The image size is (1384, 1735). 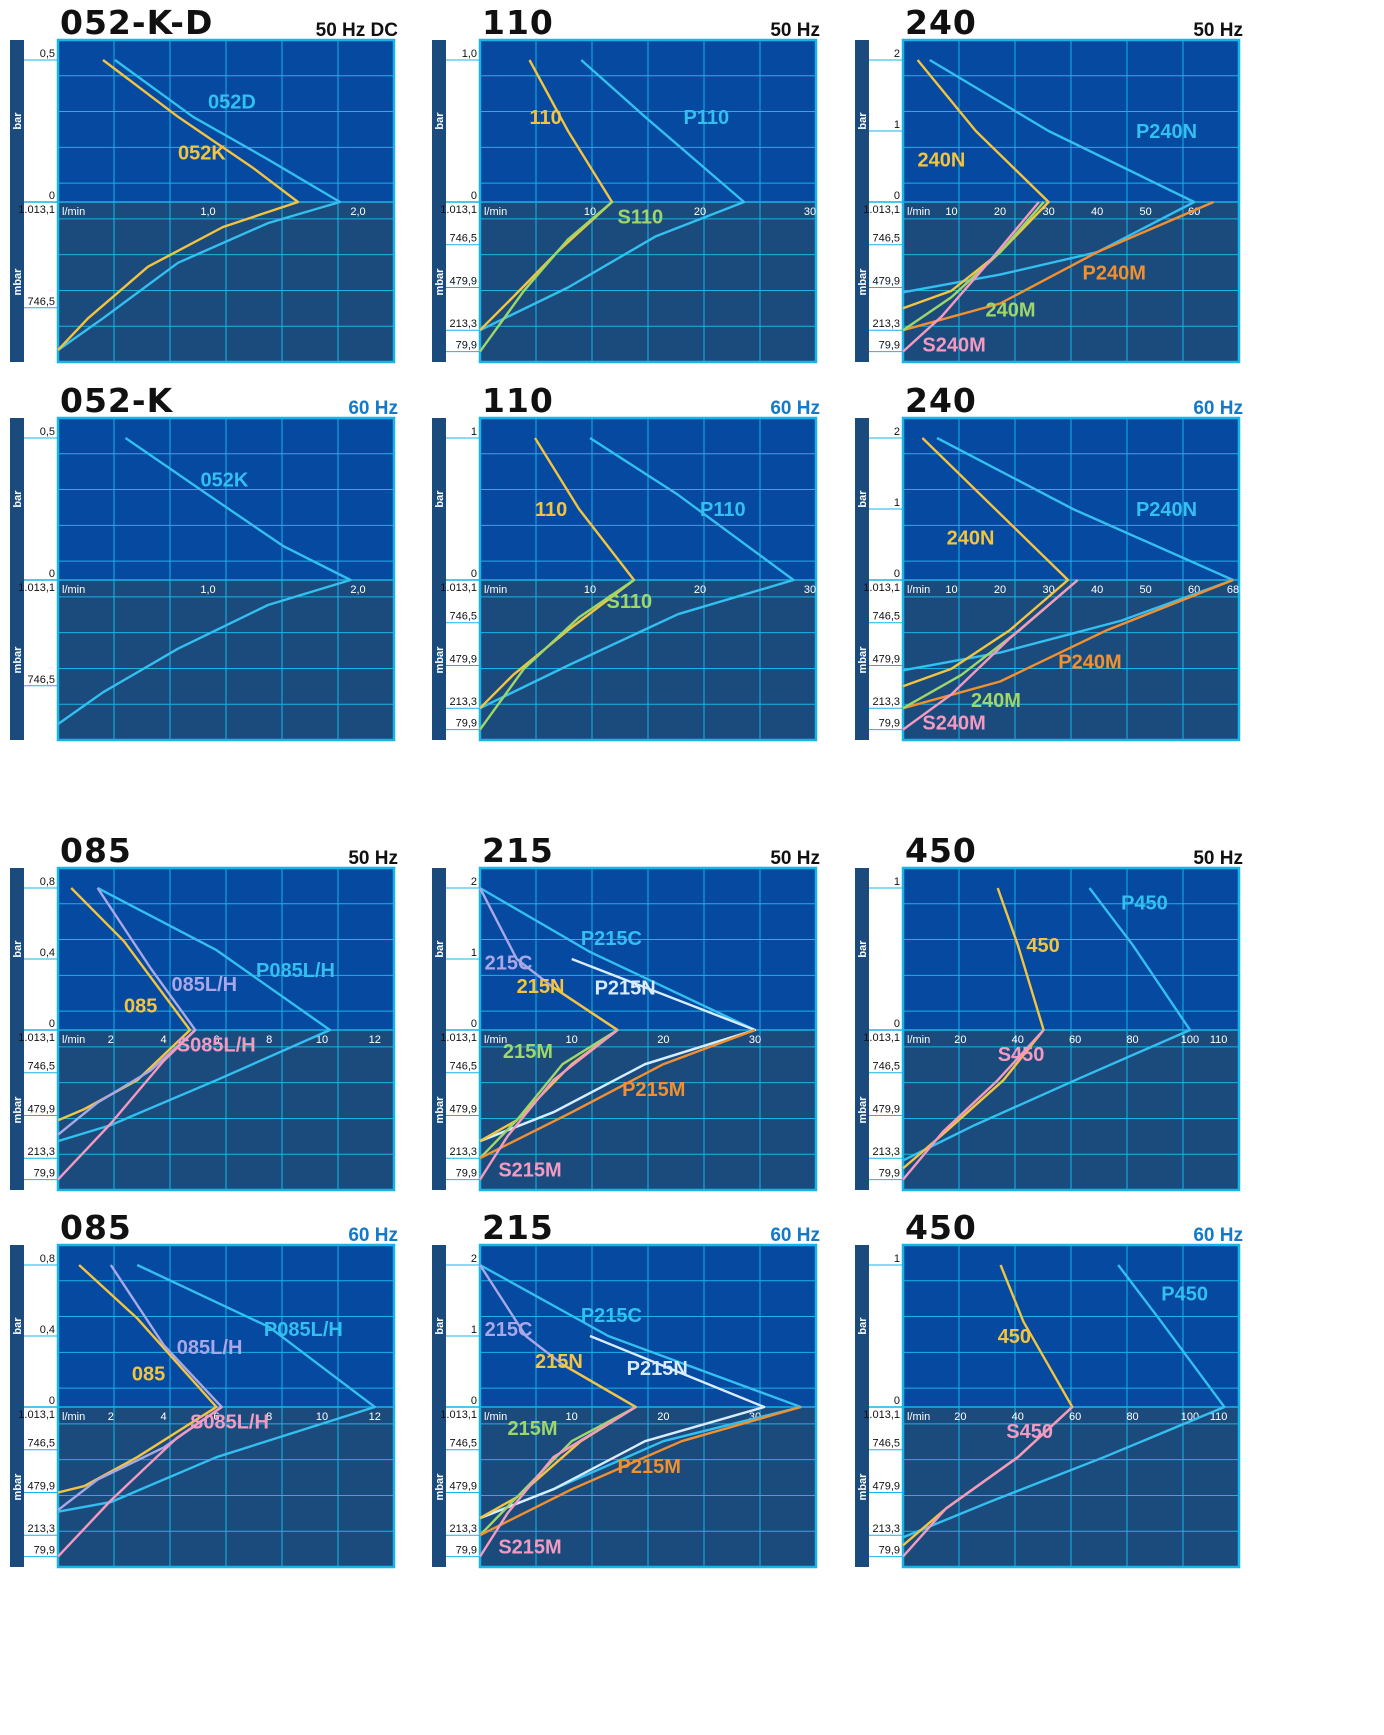 I want to click on x-tick-label: 110, so click(x=1219, y=1417).